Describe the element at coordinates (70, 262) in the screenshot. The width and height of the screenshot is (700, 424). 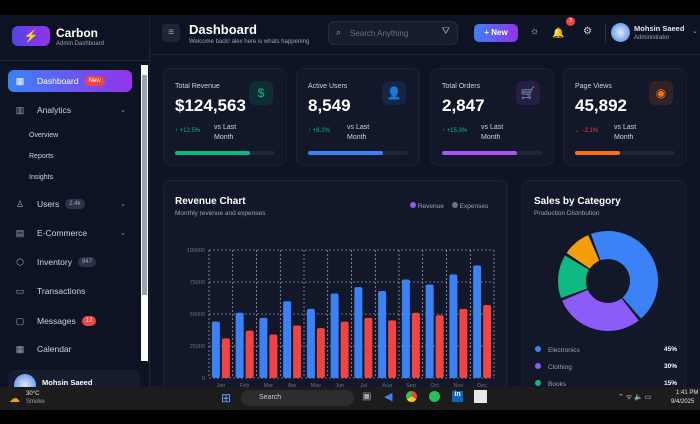
I see `sidebar-item-inventory: ⬡ Inventory 847` at that location.